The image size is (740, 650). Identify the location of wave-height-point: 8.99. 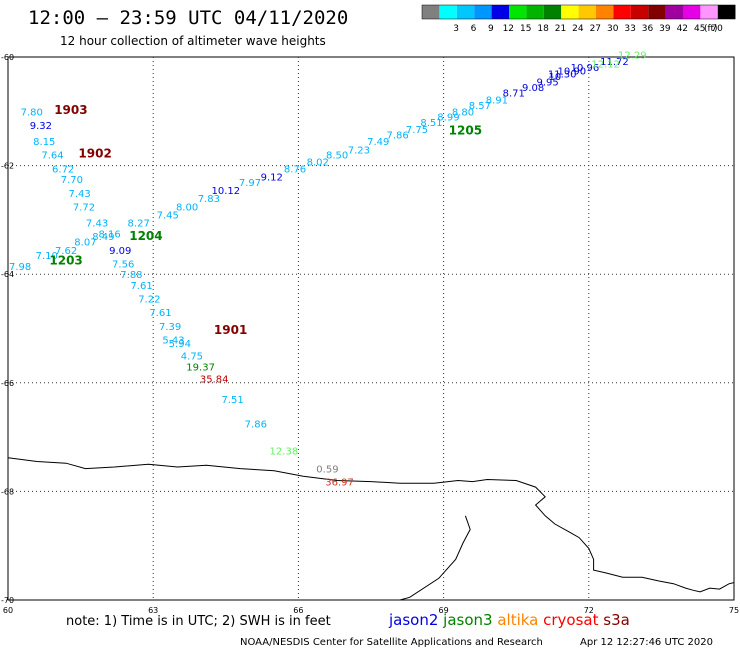
(448, 118).